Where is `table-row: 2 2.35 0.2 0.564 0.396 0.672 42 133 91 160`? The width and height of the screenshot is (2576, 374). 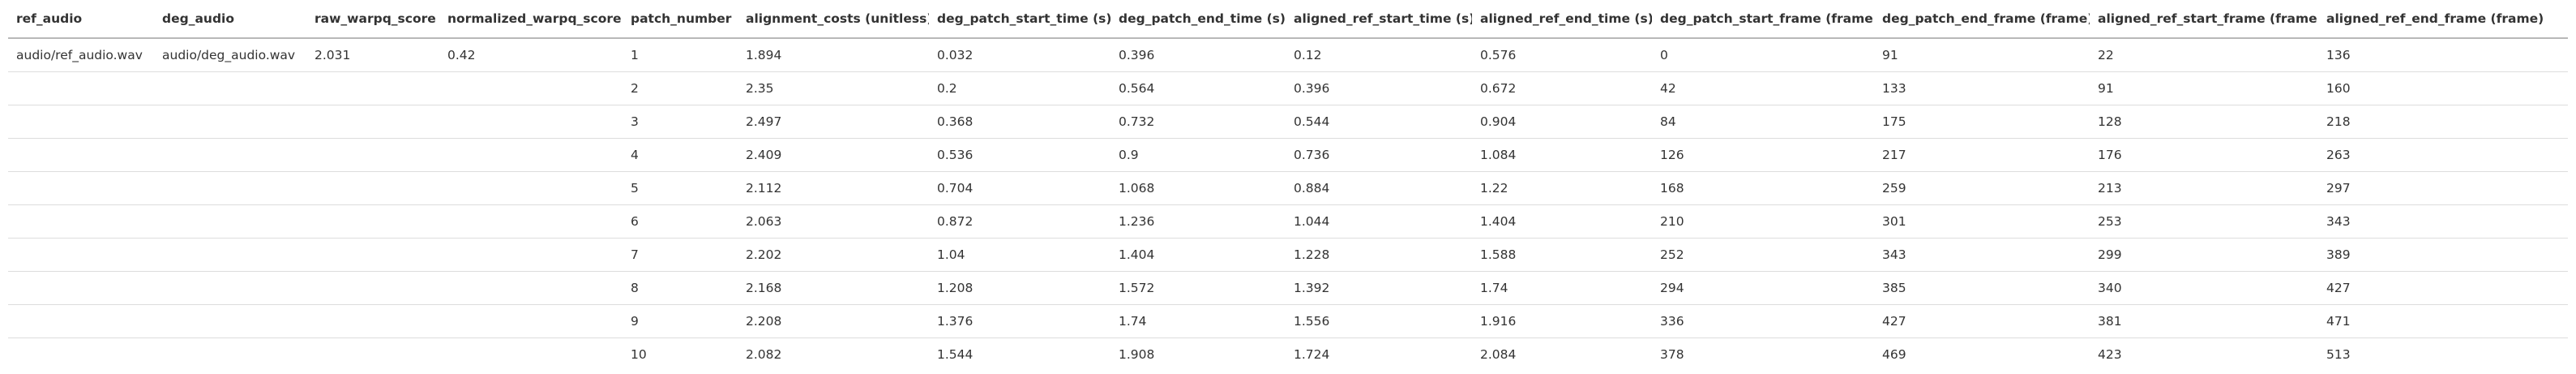 table-row: 2 2.35 0.2 0.564 0.396 0.672 42 133 91 160 is located at coordinates (1288, 88).